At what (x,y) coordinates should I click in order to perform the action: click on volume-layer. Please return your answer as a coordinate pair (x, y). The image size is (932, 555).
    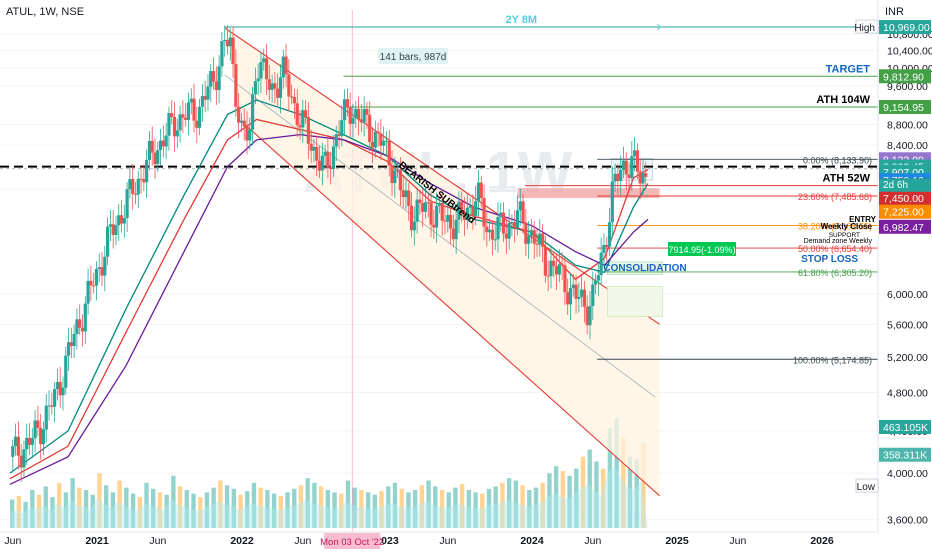
    Looking at the image, I should click on (329, 473).